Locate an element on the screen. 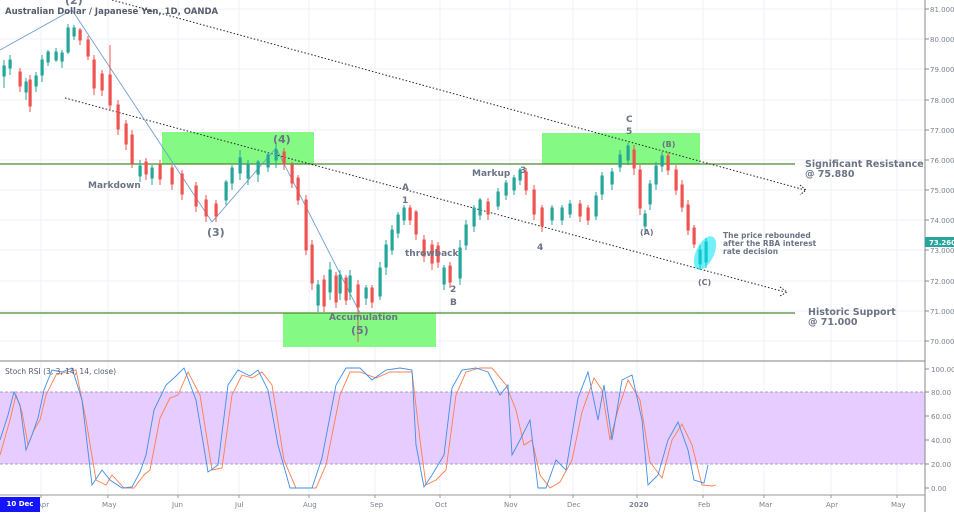 The height and width of the screenshot is (527, 954). price-tick: 75.000 is located at coordinates (942, 191).